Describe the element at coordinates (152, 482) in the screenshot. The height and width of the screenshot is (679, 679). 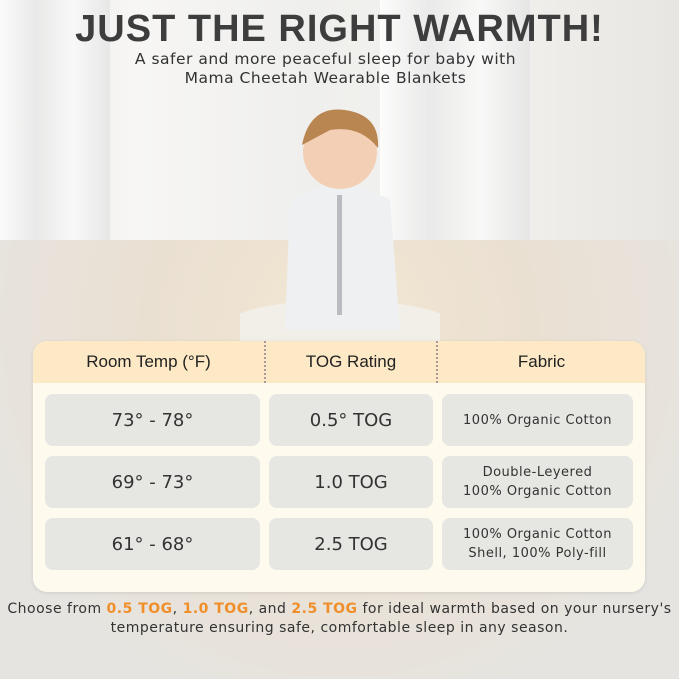
I see `temp-cell: 69° - 73°` at that location.